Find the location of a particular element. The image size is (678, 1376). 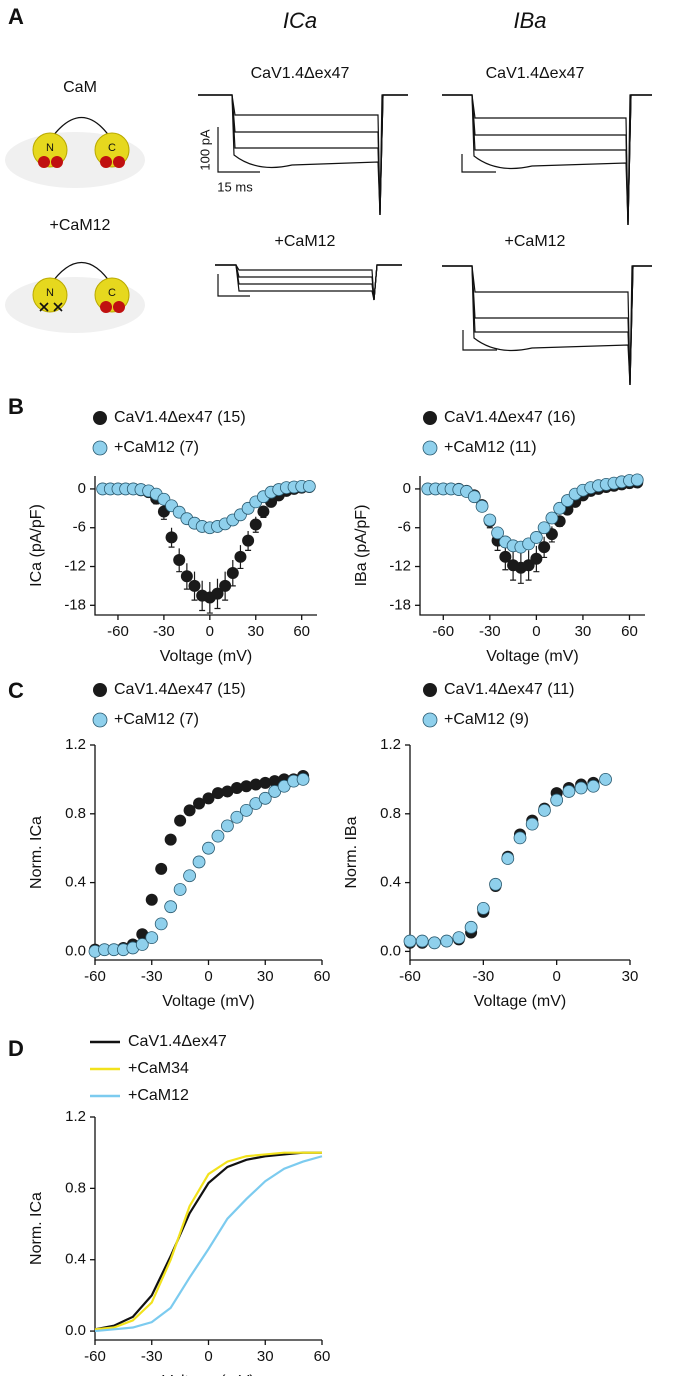

cartoon-label: CaM is located at coordinates (80, 87).